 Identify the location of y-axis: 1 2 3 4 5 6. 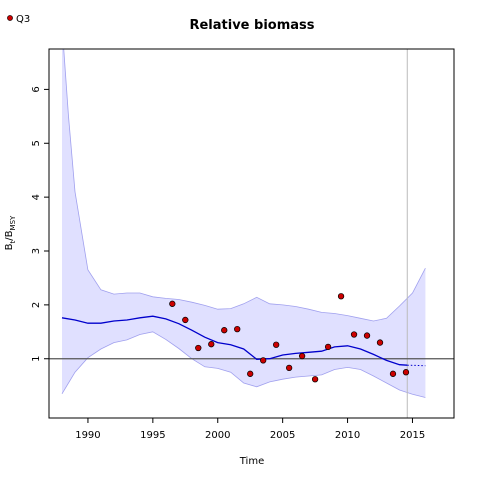
(40, 224).